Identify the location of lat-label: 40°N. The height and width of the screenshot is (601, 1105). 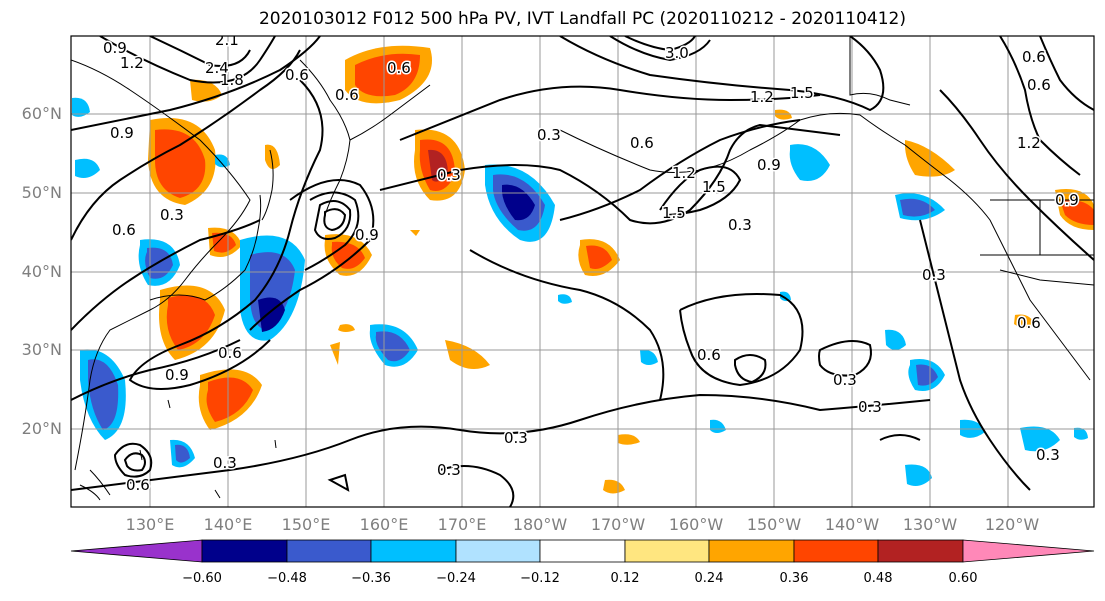
(41, 271).